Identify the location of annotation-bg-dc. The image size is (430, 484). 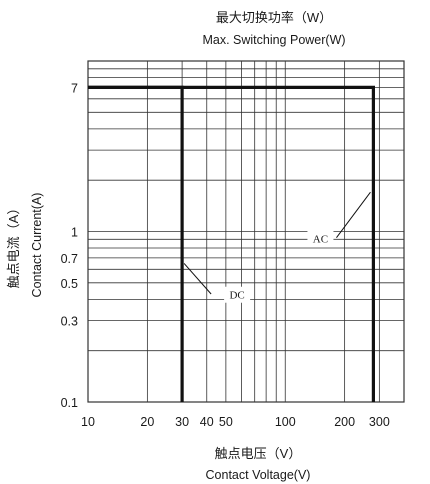
(237, 294).